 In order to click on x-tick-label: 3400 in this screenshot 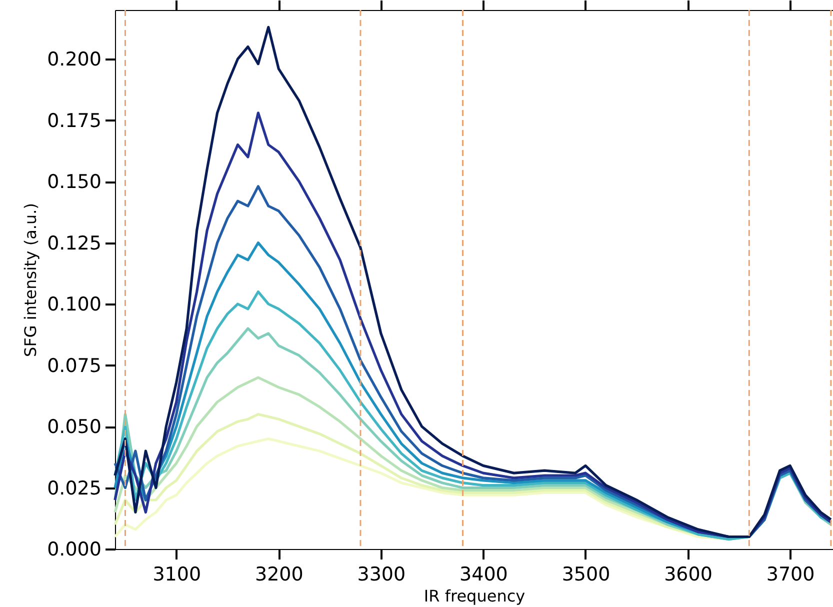, I will do `click(484, 575)`.